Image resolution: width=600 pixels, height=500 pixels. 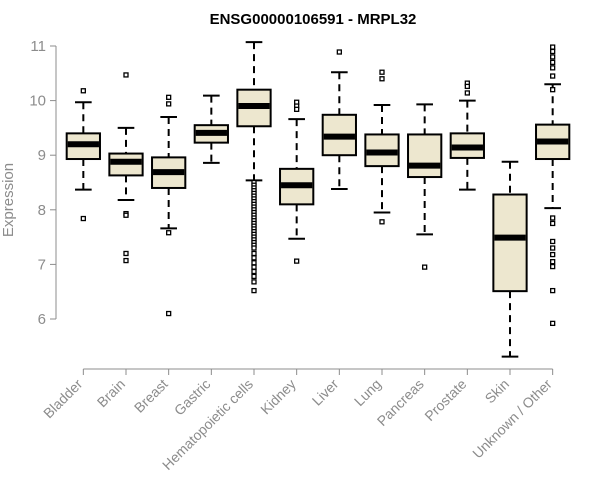 What do you see at coordinates (445, 400) in the screenshot?
I see `x-tick-label: Prostate` at bounding box center [445, 400].